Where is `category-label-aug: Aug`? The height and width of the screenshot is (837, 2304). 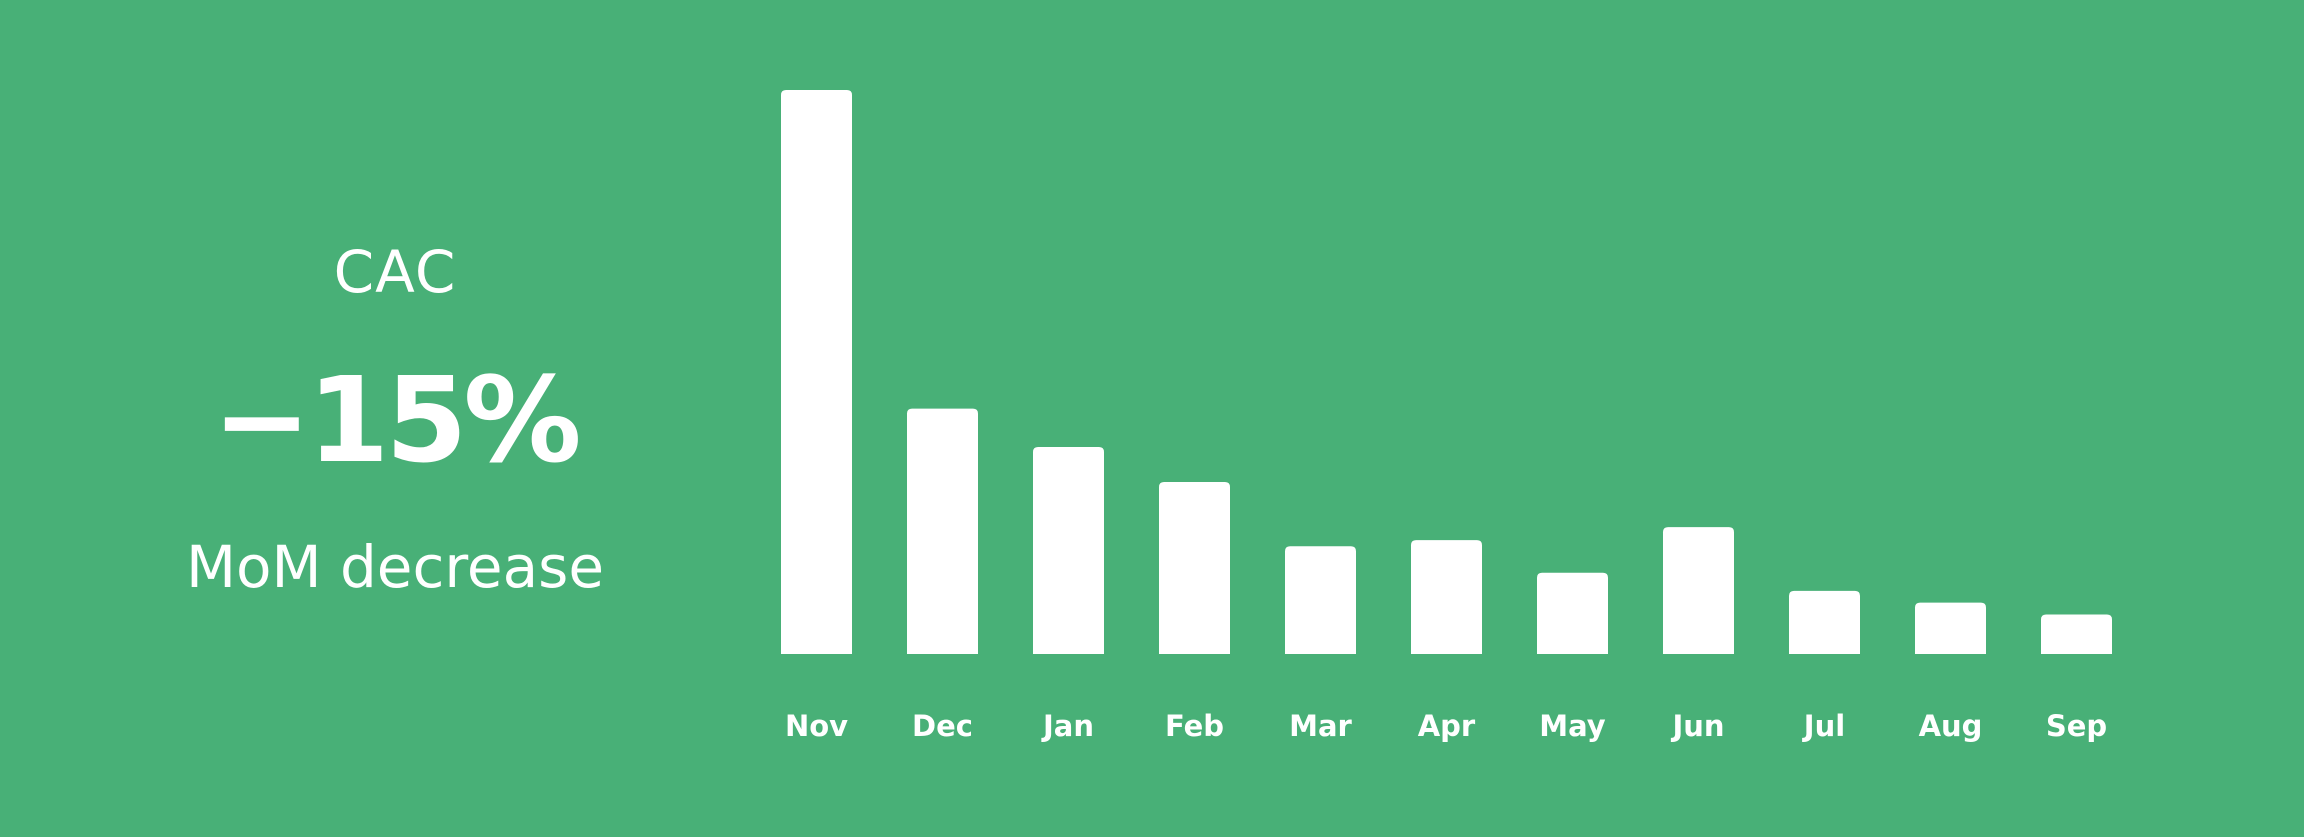 category-label-aug: Aug is located at coordinates (1951, 726).